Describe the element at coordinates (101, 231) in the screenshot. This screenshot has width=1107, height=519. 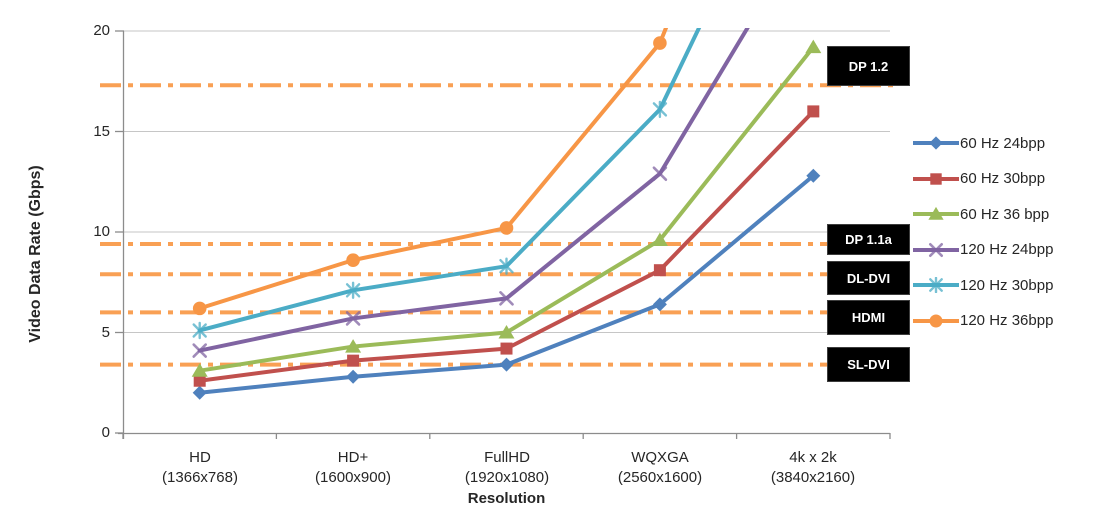
I see `y-tick-10: 10` at that location.